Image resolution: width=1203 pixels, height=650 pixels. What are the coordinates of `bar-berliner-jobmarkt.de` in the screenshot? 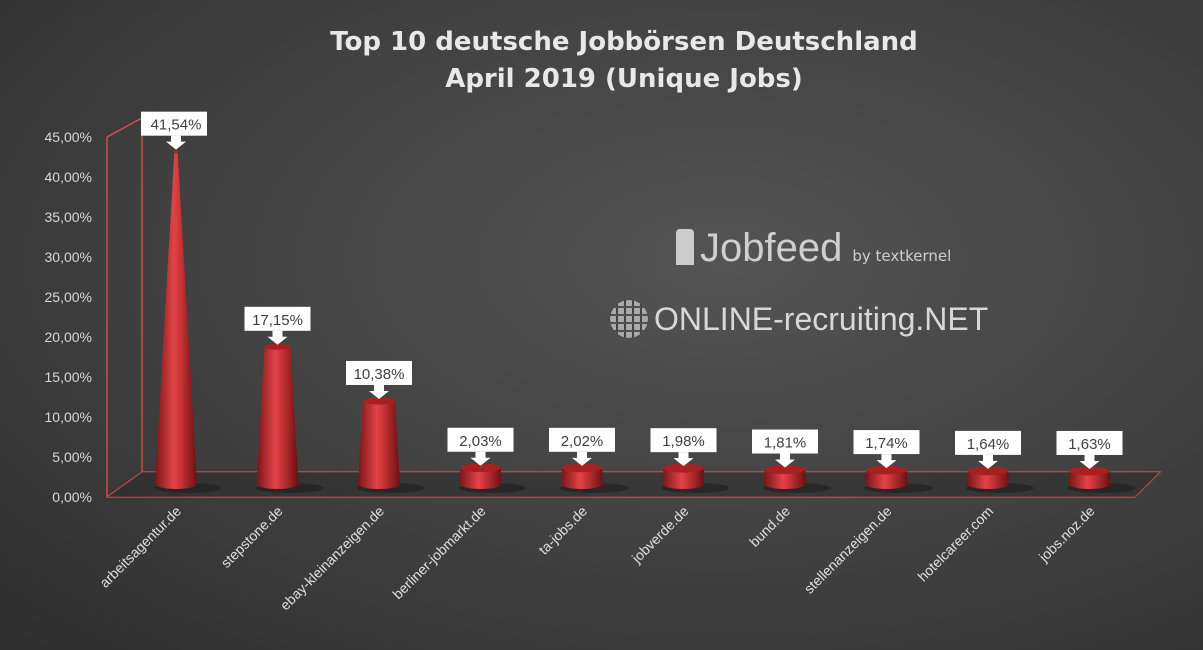 It's located at (480, 478).